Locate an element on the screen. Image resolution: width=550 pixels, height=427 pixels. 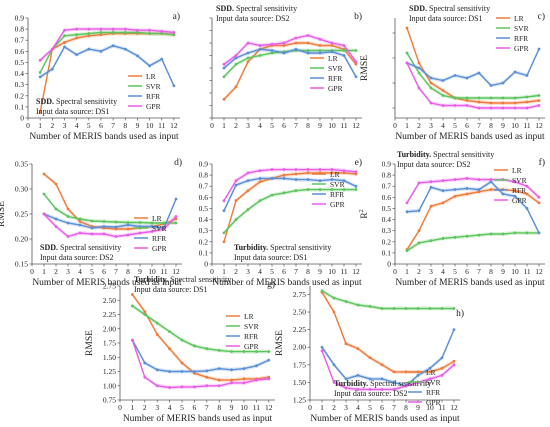
panel-label: g) is located at coordinates (271, 284).